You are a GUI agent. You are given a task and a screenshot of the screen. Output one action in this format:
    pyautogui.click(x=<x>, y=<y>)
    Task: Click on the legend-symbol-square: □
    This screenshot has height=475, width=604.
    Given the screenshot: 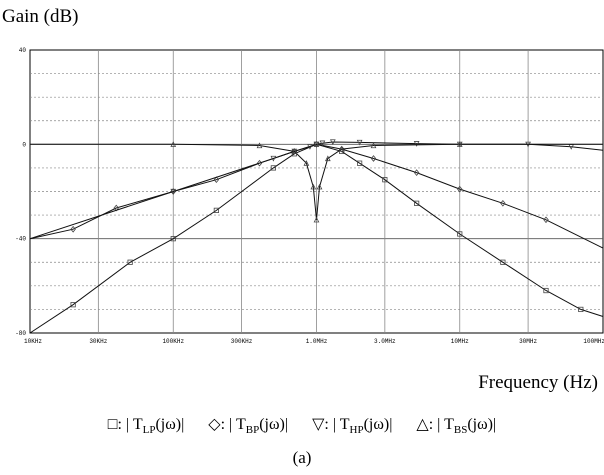 What is the action you would take?
    pyautogui.click(x=112, y=424)
    